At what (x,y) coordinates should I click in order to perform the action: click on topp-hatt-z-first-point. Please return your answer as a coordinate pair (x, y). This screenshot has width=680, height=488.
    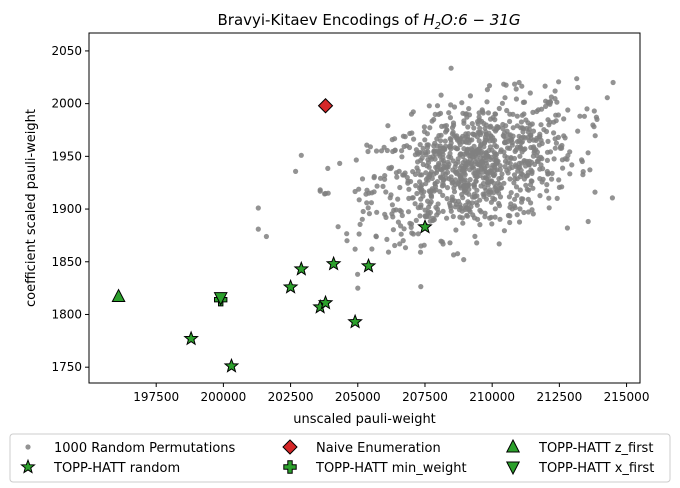
    Looking at the image, I should click on (118, 295).